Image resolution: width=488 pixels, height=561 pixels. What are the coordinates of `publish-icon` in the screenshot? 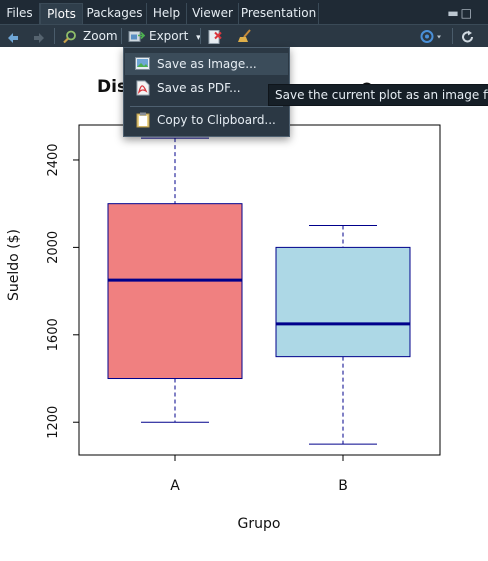 It's located at (432, 37).